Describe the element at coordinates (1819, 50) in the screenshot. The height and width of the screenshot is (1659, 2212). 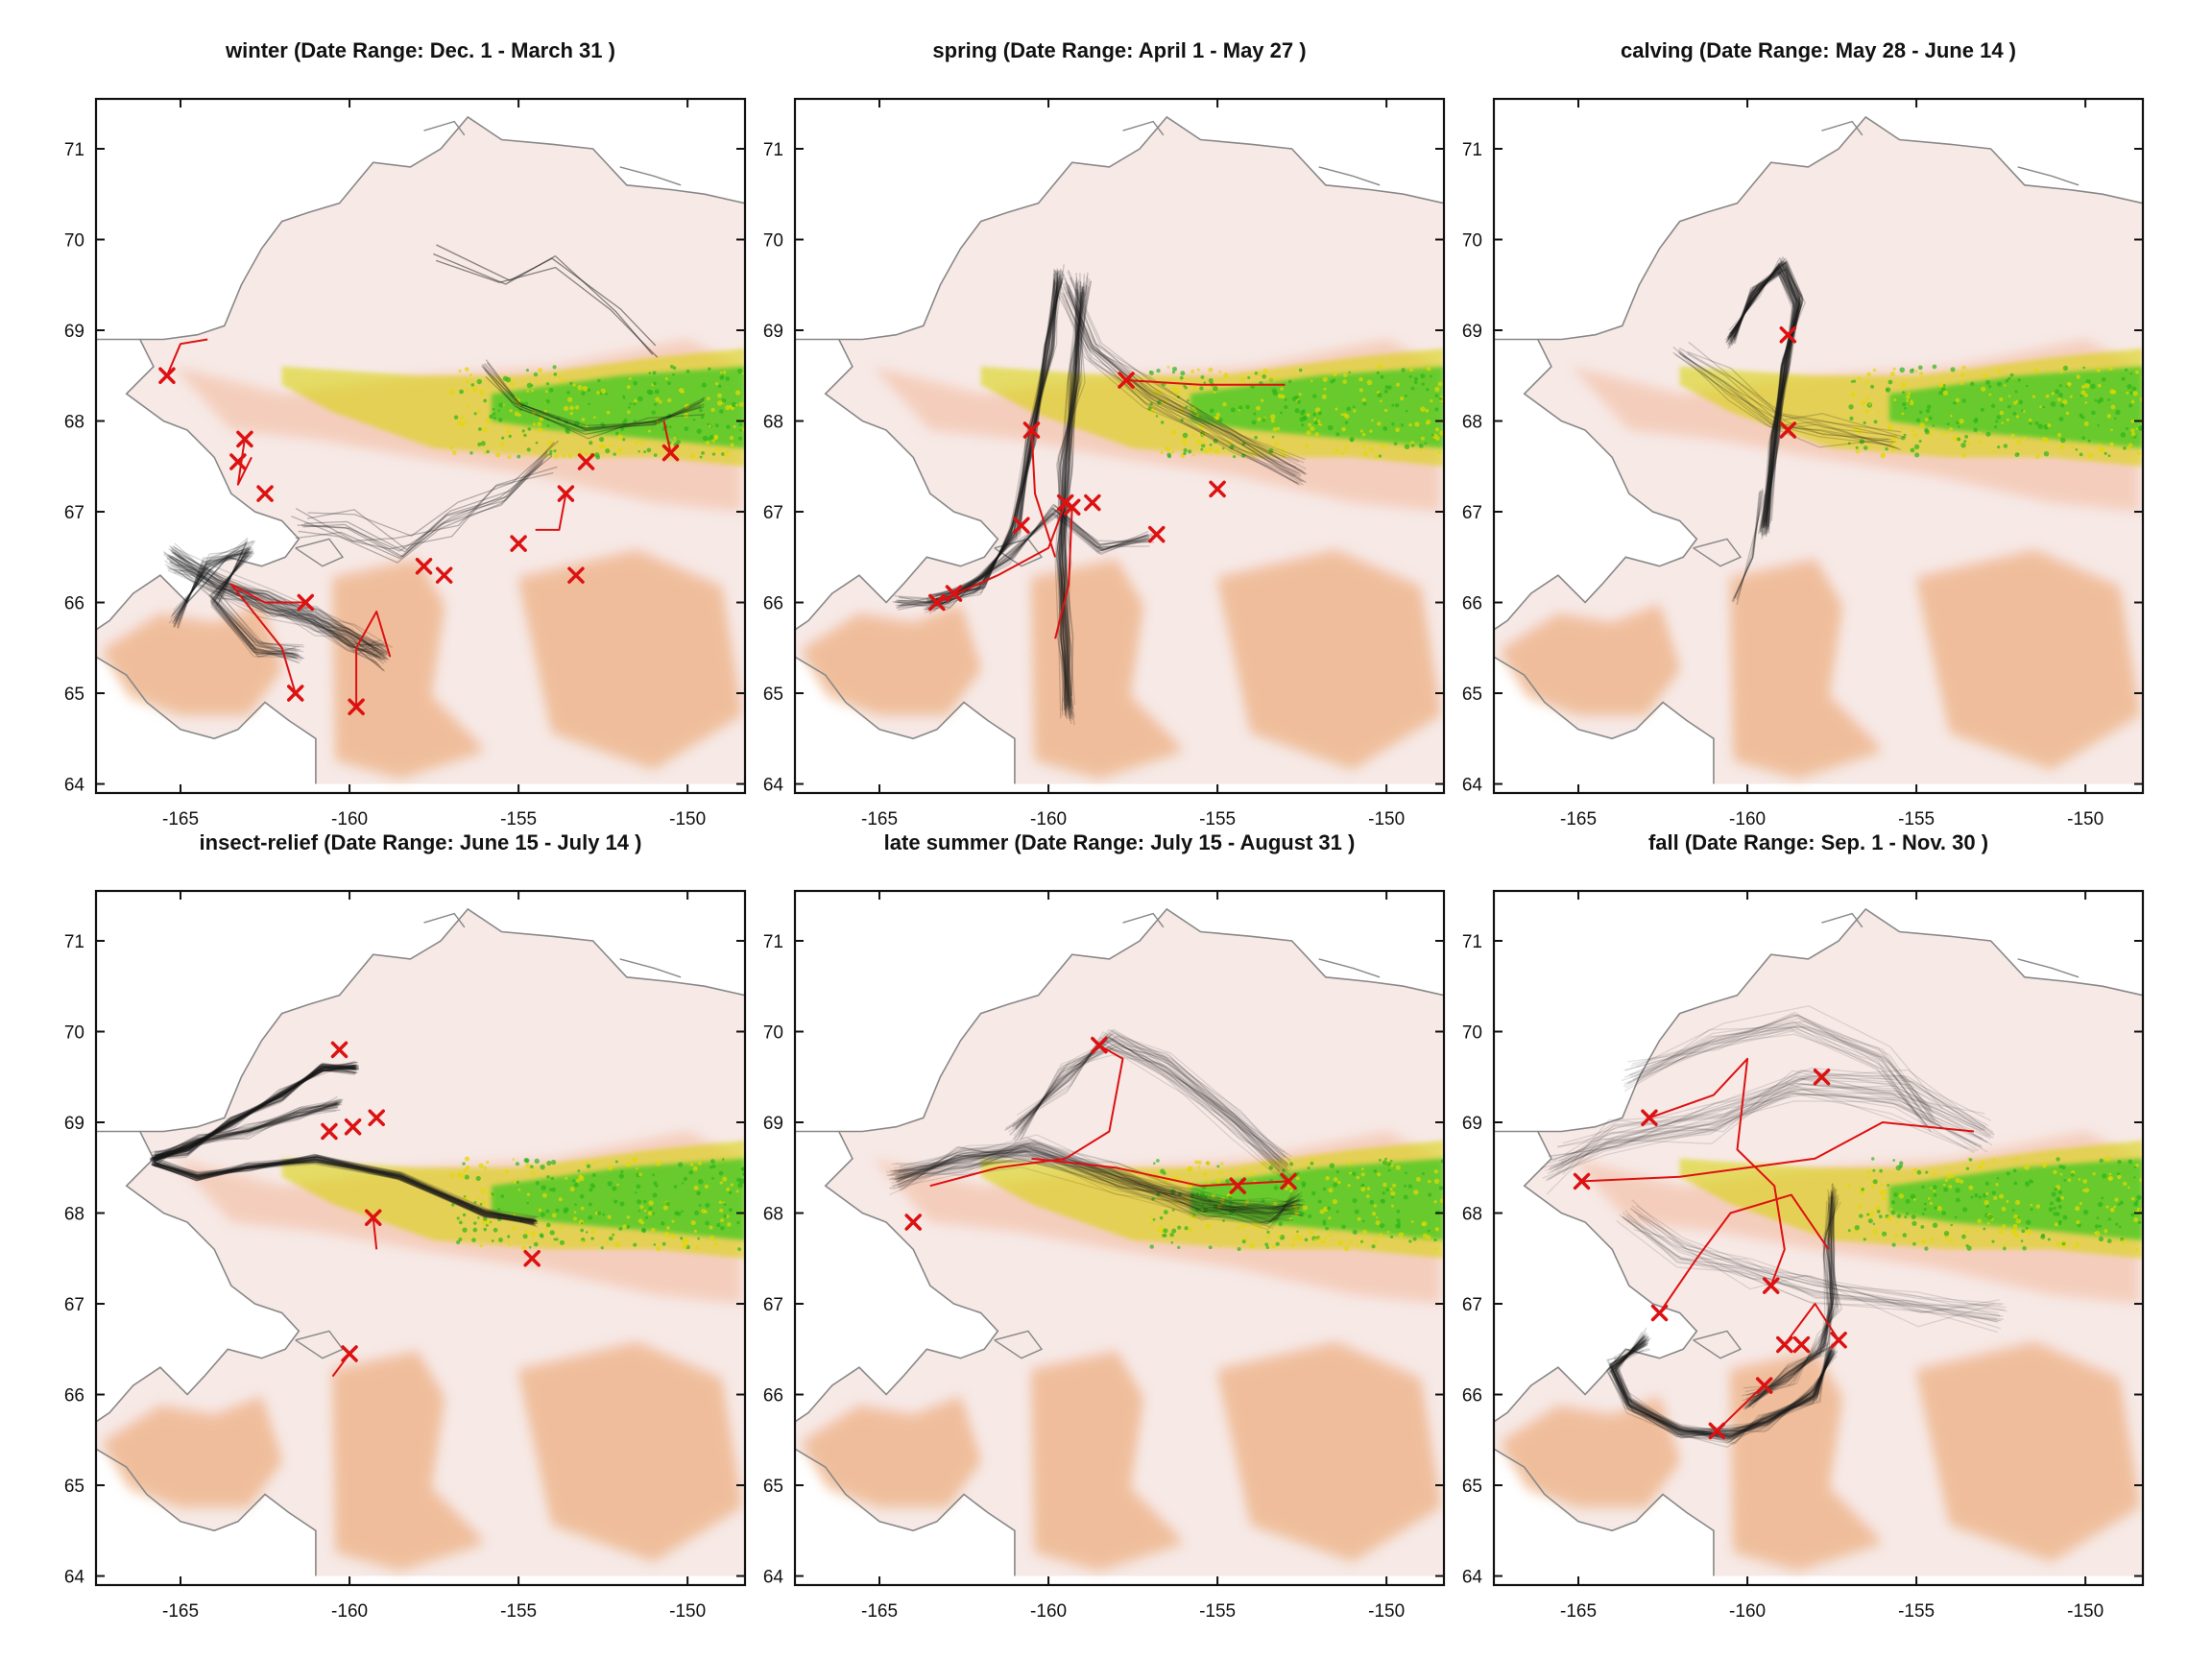
I see `panel-title: calving (Date Range: May 28 - June 14 )` at that location.